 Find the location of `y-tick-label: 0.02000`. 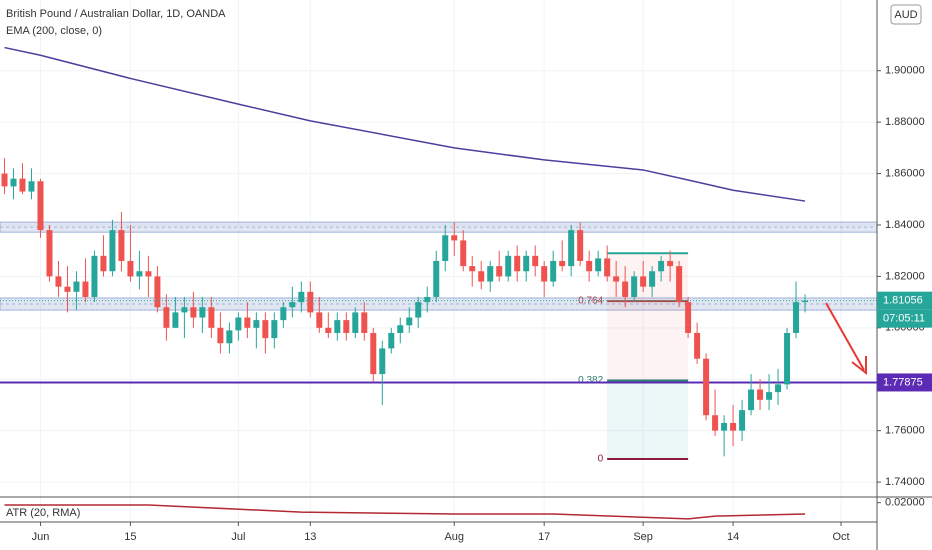

y-tick-label: 0.02000 is located at coordinates (905, 503).